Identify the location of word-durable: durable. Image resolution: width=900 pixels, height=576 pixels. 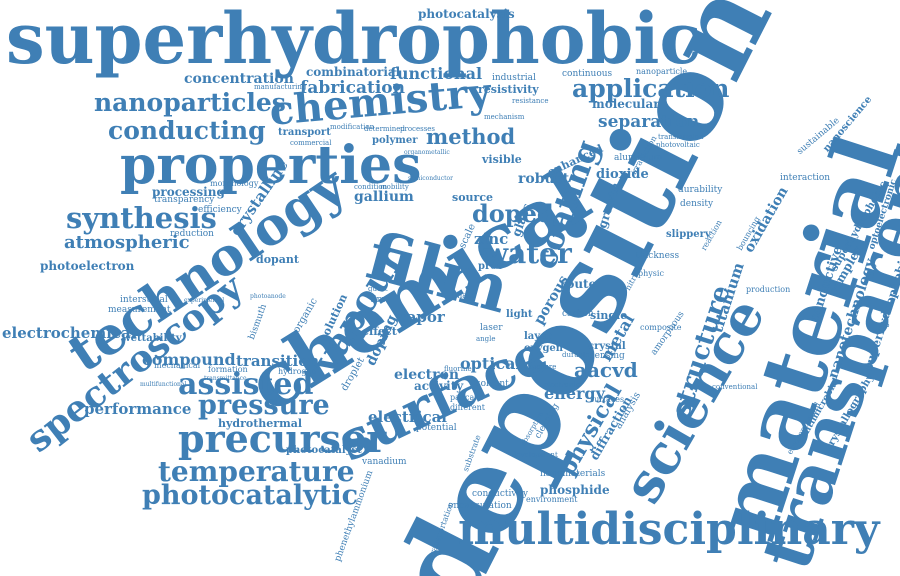
(576, 355).